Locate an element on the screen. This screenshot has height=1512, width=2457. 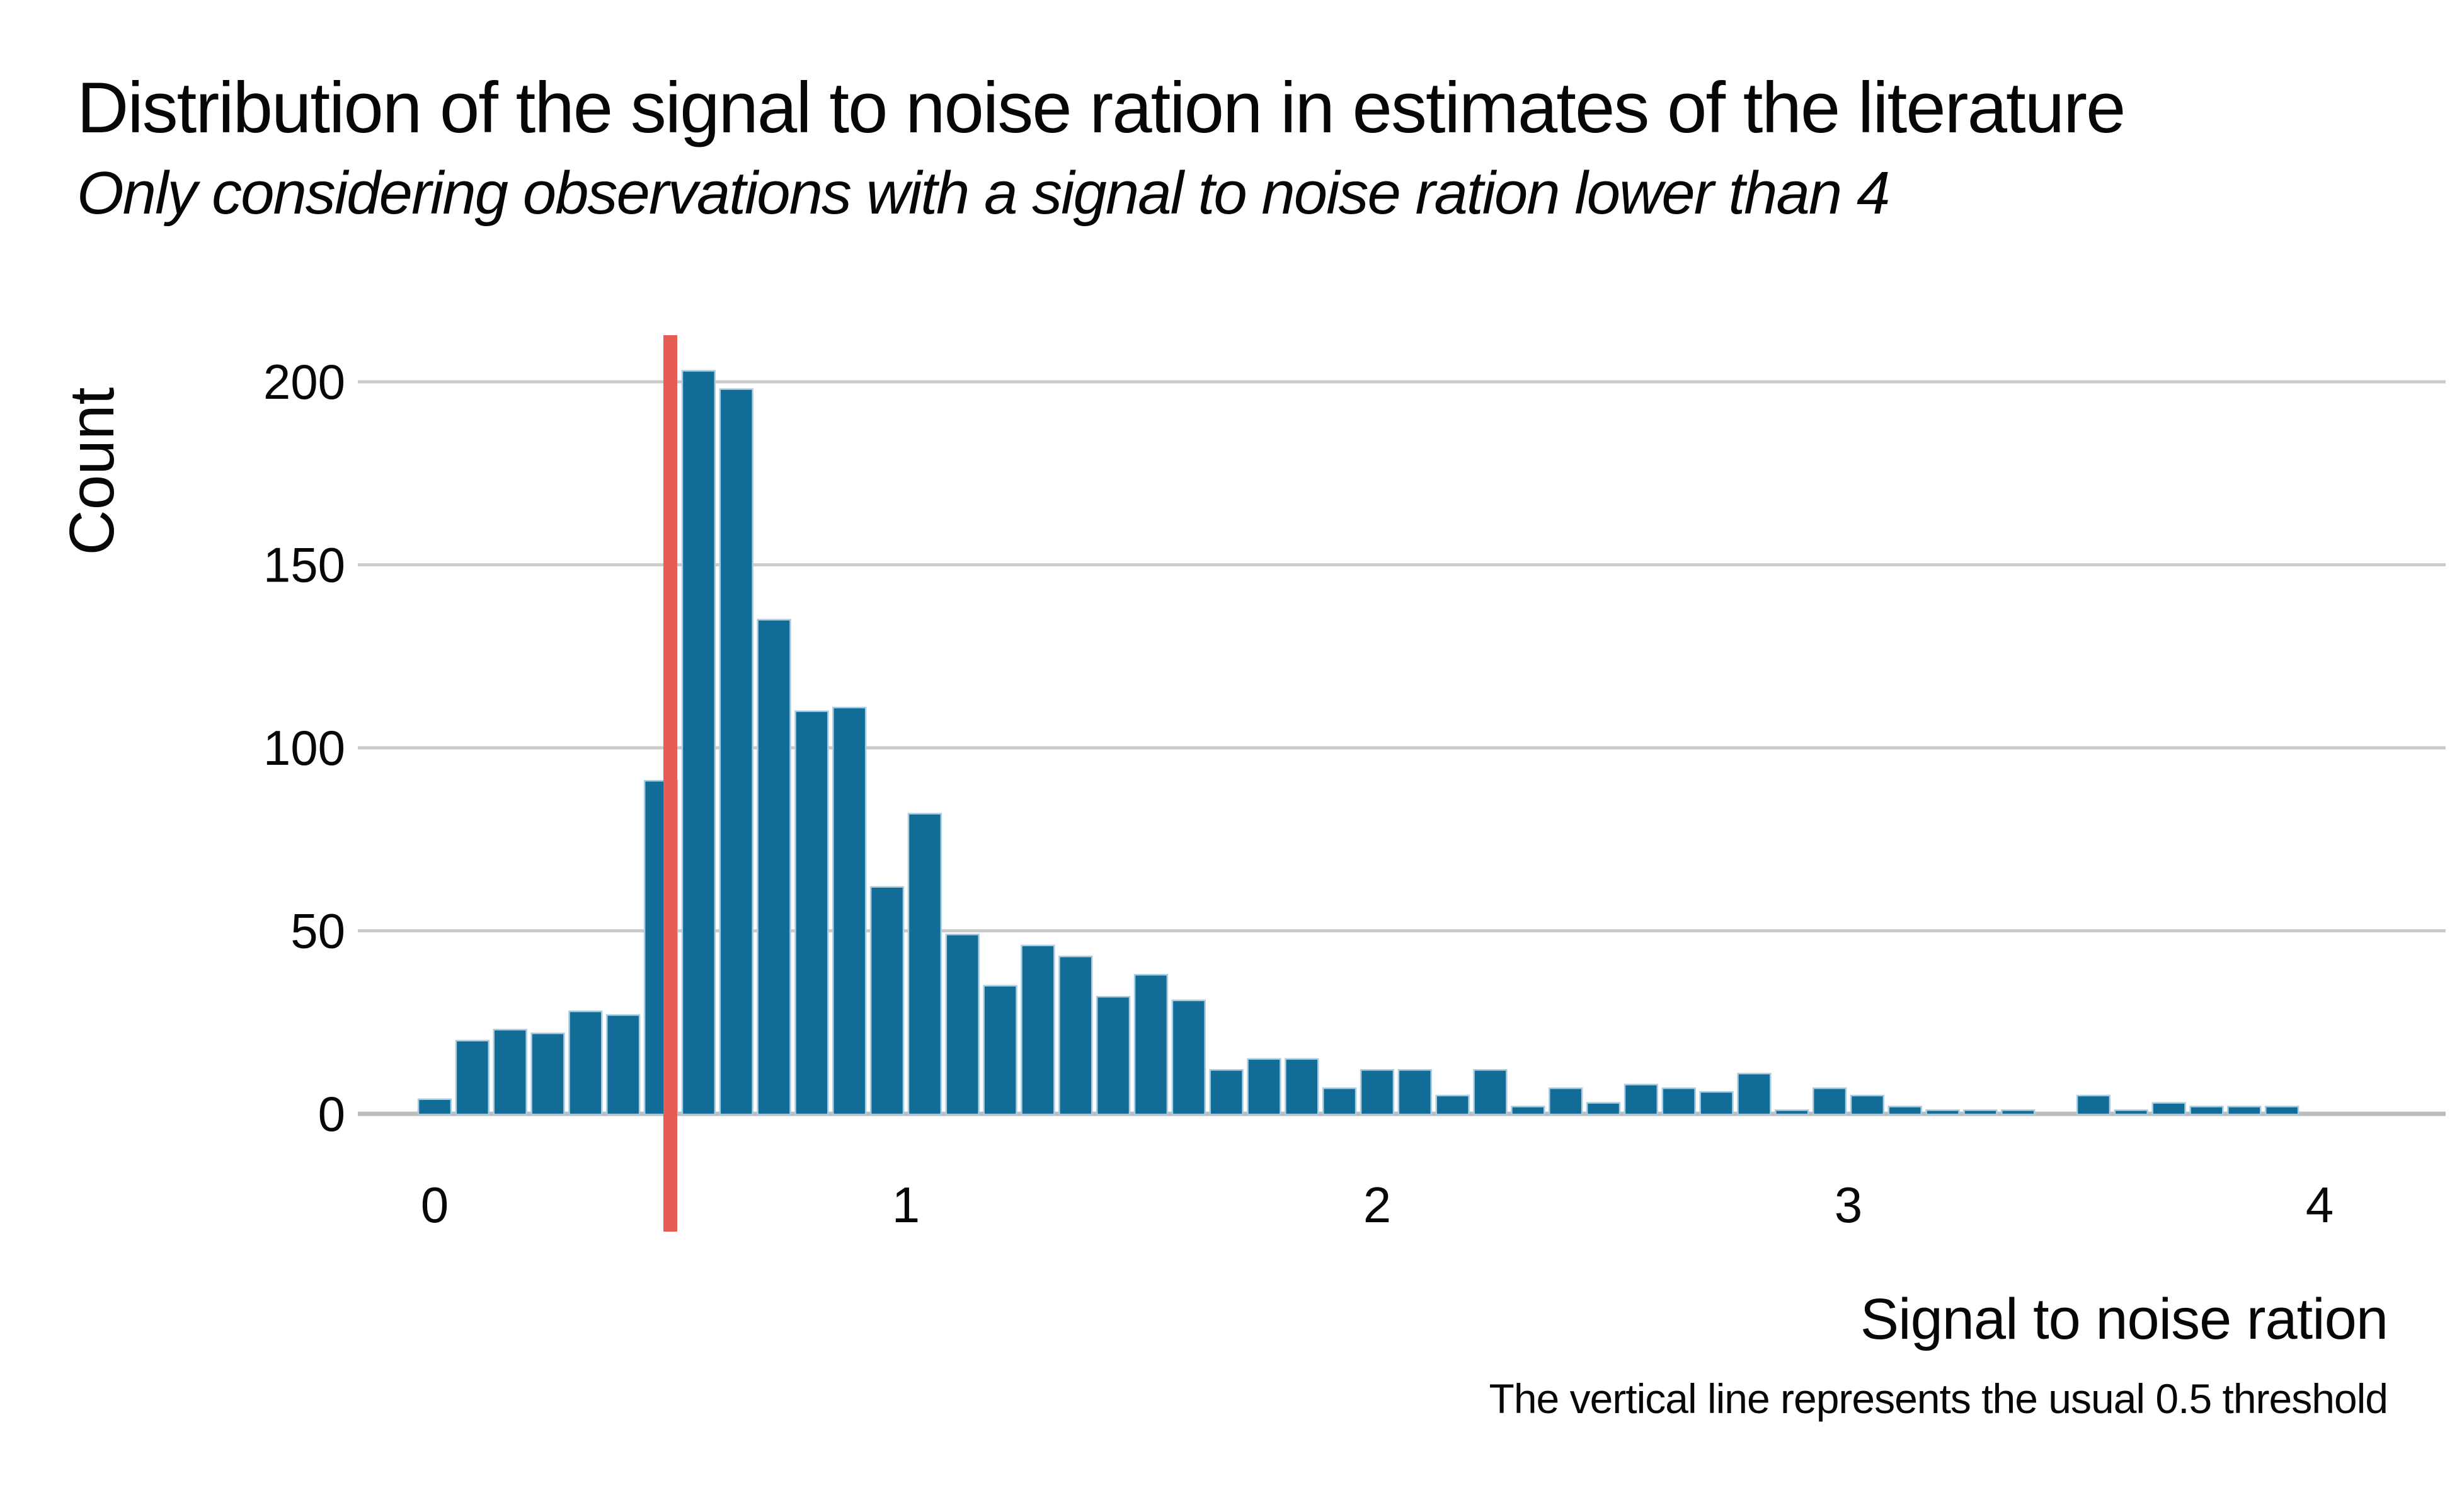
threshold-vline is located at coordinates (670, 783).